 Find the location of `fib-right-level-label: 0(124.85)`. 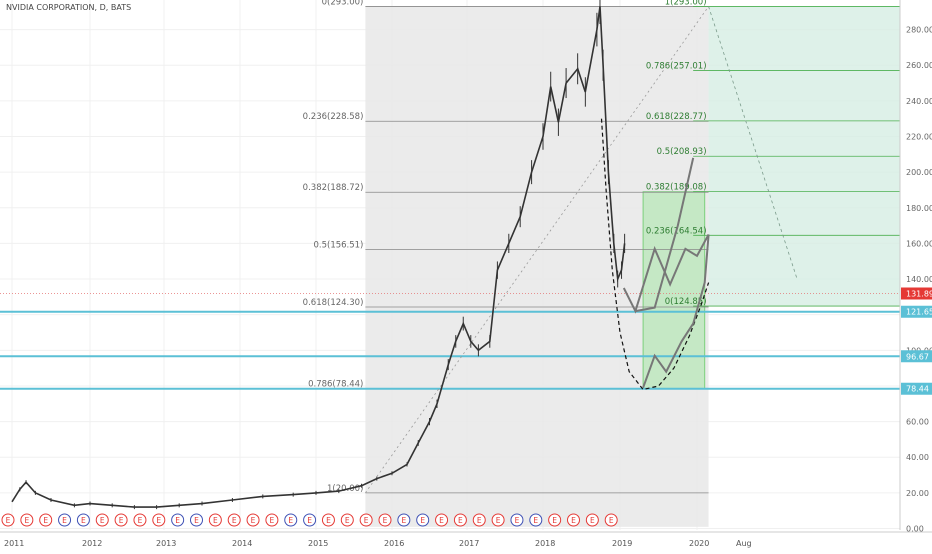

fib-right-level-label: 0(124.85) is located at coordinates (686, 302).